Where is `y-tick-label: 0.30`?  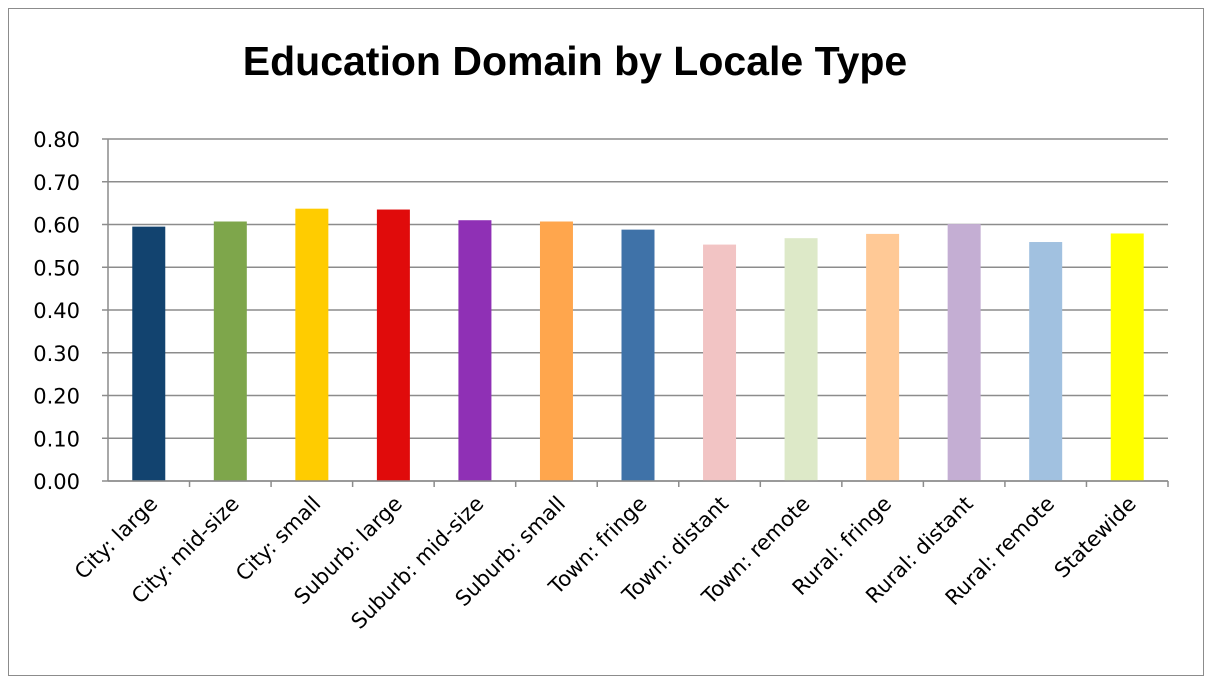
y-tick-label: 0.30 is located at coordinates (56, 354).